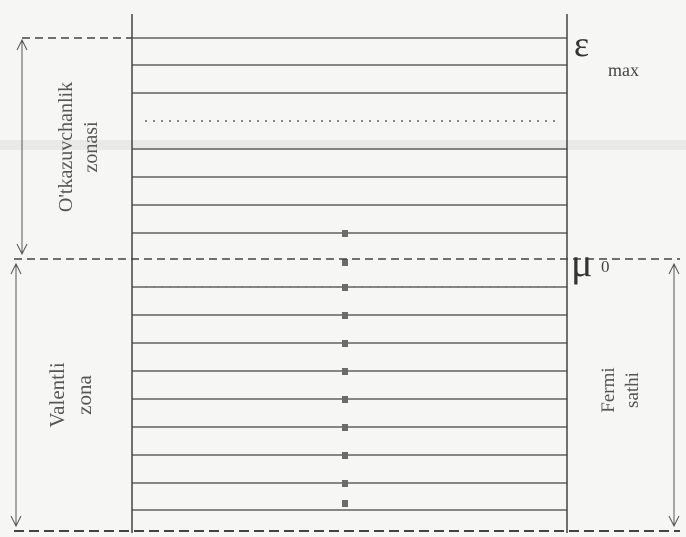  What do you see at coordinates (16, 268) in the screenshot?
I see `valence-arrow-head-top` at bounding box center [16, 268].